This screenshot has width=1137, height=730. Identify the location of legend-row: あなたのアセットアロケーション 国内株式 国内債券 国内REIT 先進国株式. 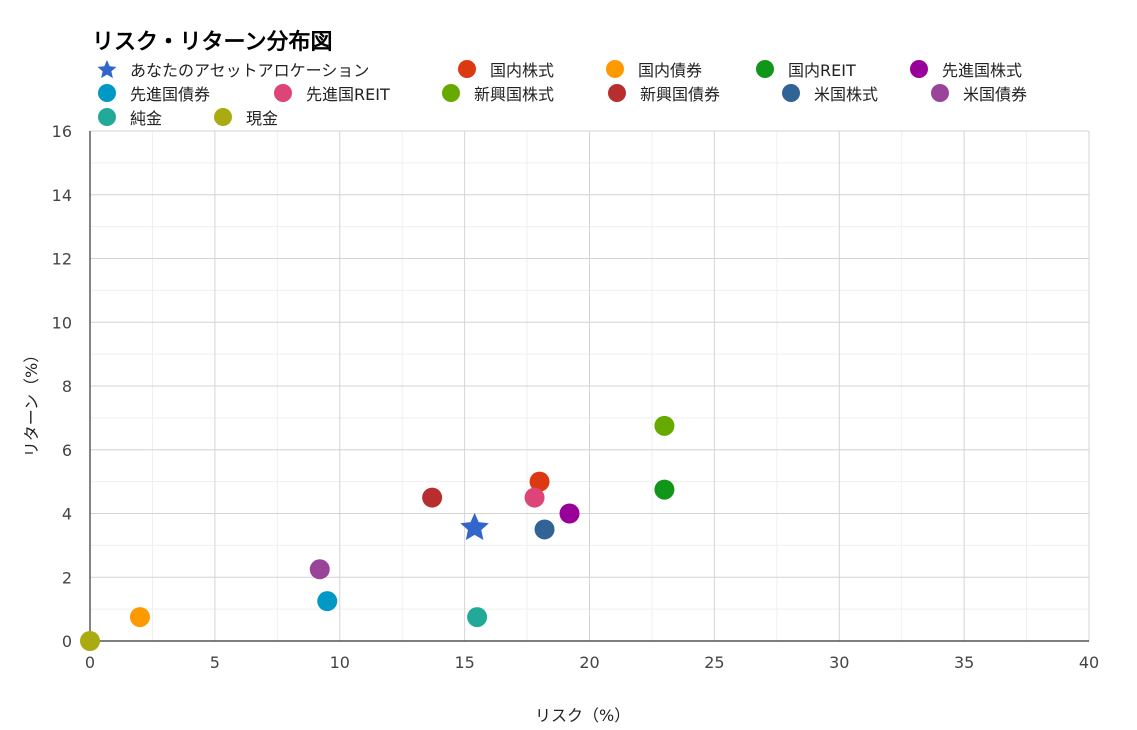
(612, 69).